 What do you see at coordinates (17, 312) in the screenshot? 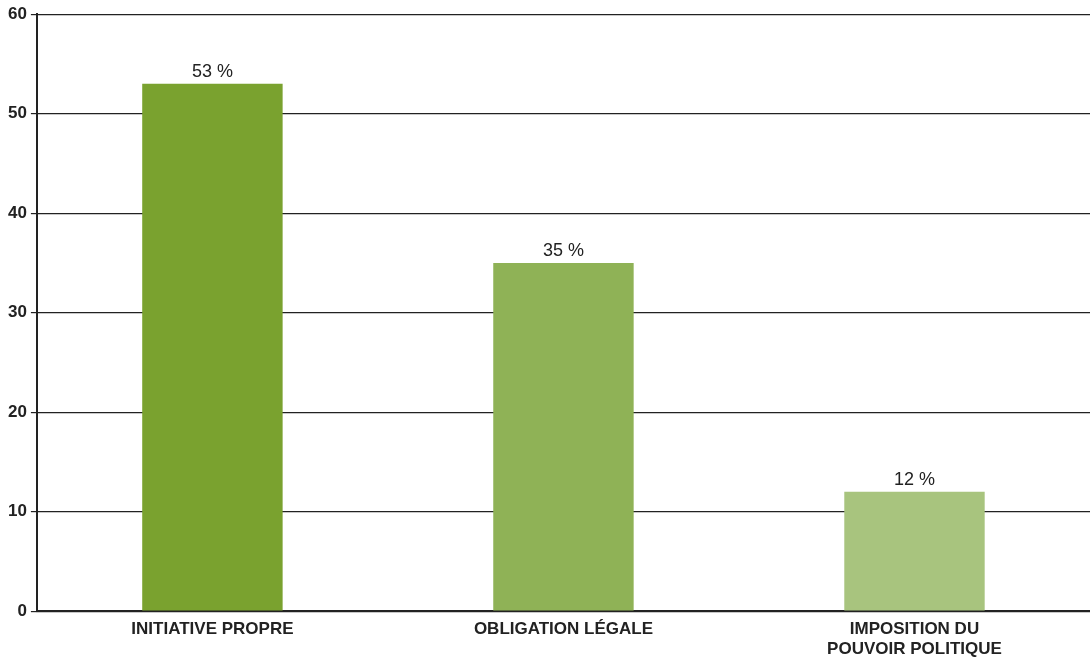
I see `y-tick-label: 30` at bounding box center [17, 312].